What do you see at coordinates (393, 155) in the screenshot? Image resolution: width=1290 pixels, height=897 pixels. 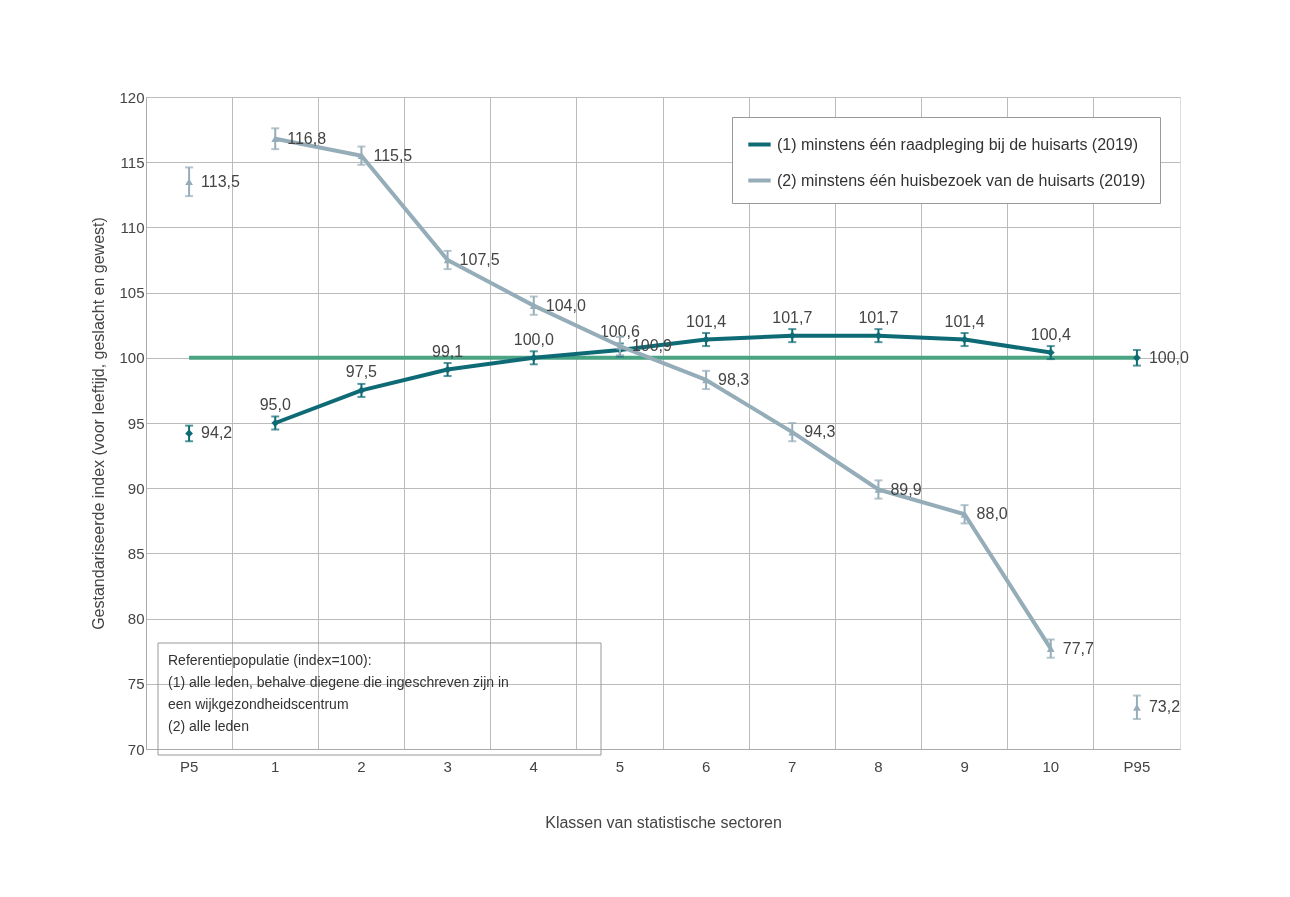 I see `data-label: 115,5` at bounding box center [393, 155].